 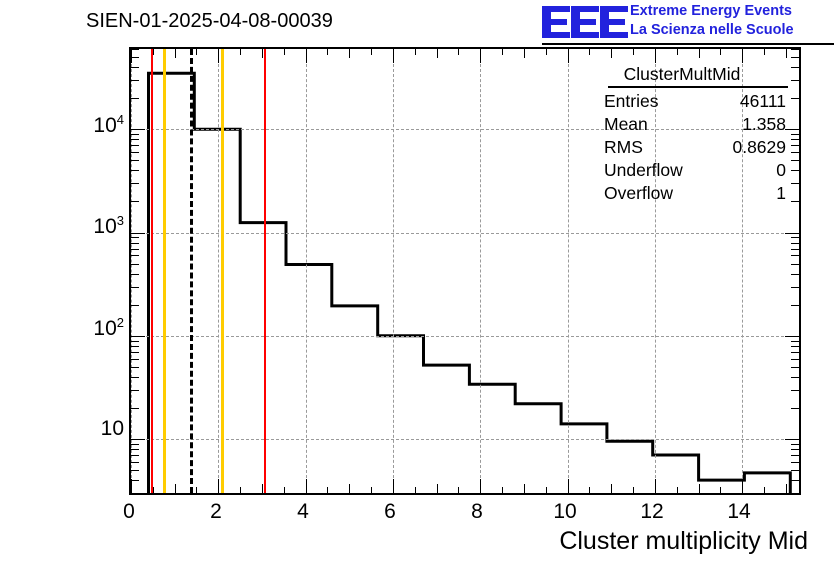 I want to click on x-tick-label-2: 2, so click(x=216, y=511).